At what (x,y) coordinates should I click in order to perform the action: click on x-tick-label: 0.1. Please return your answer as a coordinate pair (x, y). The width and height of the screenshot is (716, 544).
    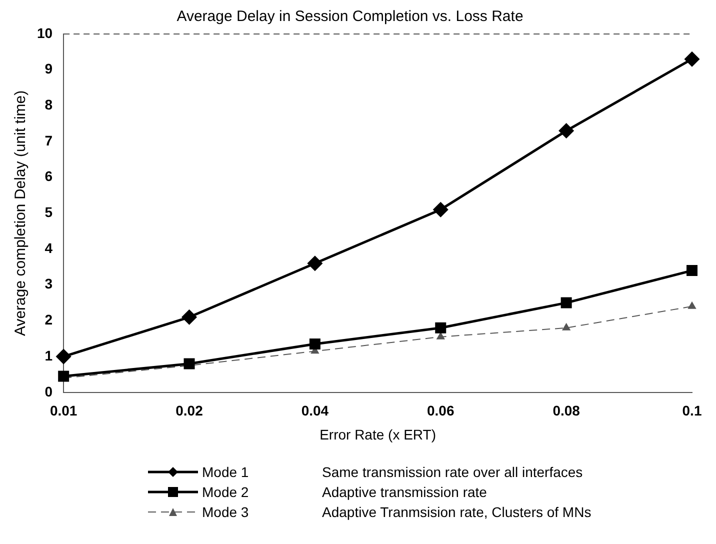
    Looking at the image, I should click on (692, 410).